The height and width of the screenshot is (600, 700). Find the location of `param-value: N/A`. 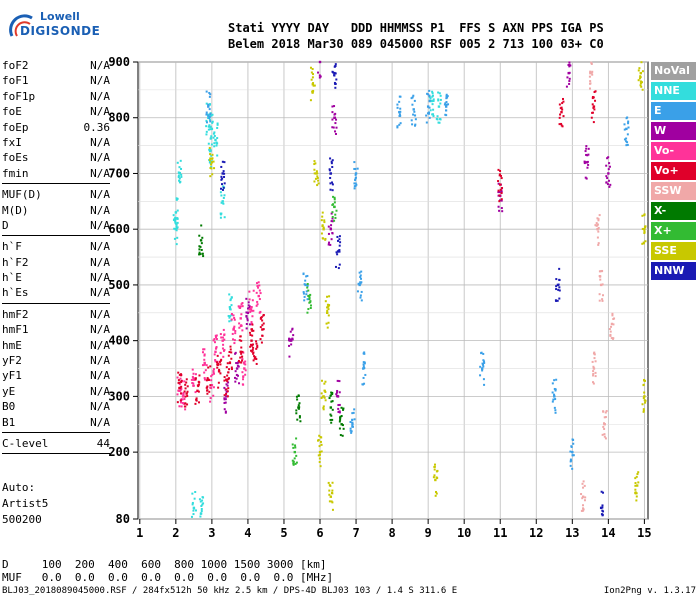

param-value: N/A is located at coordinates (100, 158).